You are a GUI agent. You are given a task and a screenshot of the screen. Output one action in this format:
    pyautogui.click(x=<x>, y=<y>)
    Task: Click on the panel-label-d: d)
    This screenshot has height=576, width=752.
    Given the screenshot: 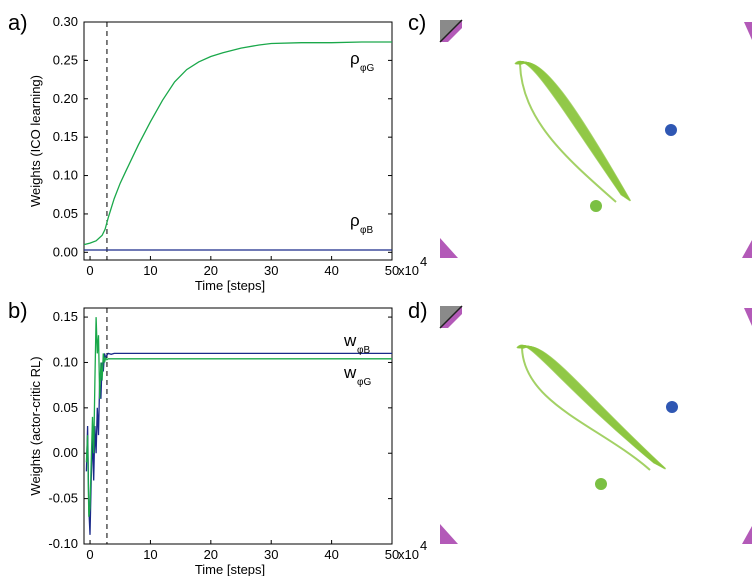 What is the action you would take?
    pyautogui.click(x=418, y=310)
    